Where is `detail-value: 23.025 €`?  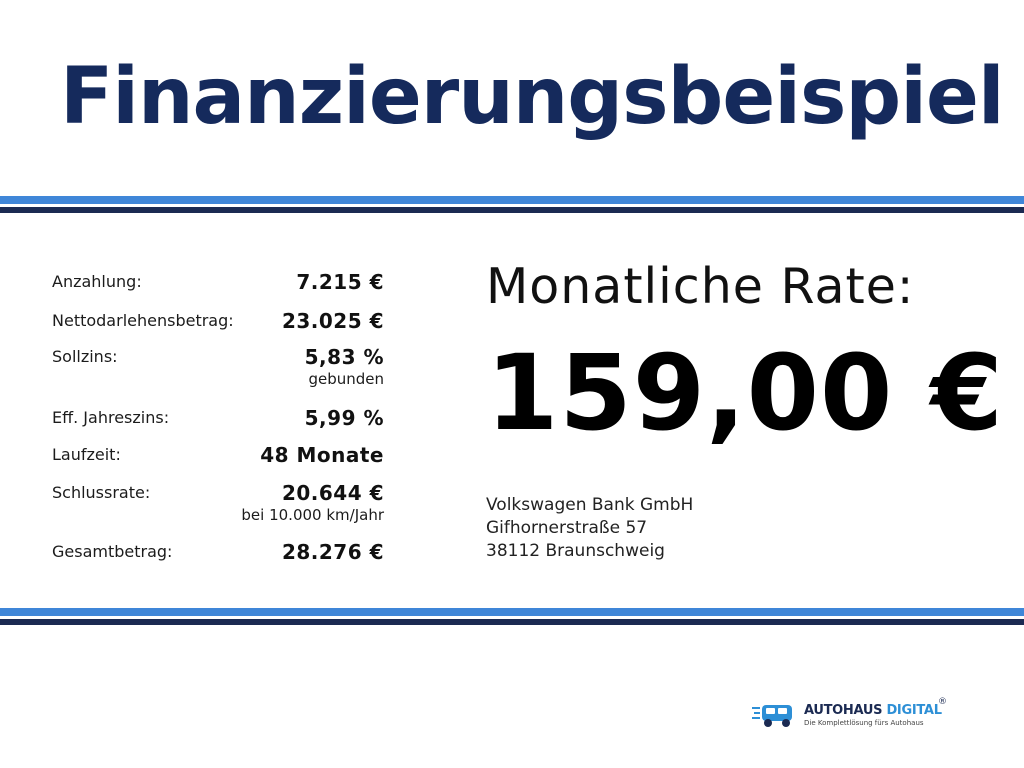 detail-value: 23.025 € is located at coordinates (332, 321).